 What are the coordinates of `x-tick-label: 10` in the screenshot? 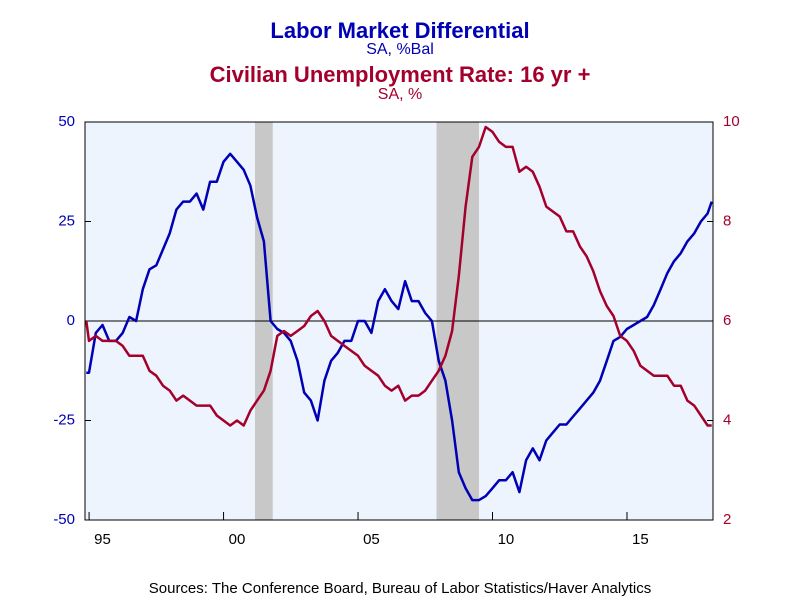 It's located at (506, 539).